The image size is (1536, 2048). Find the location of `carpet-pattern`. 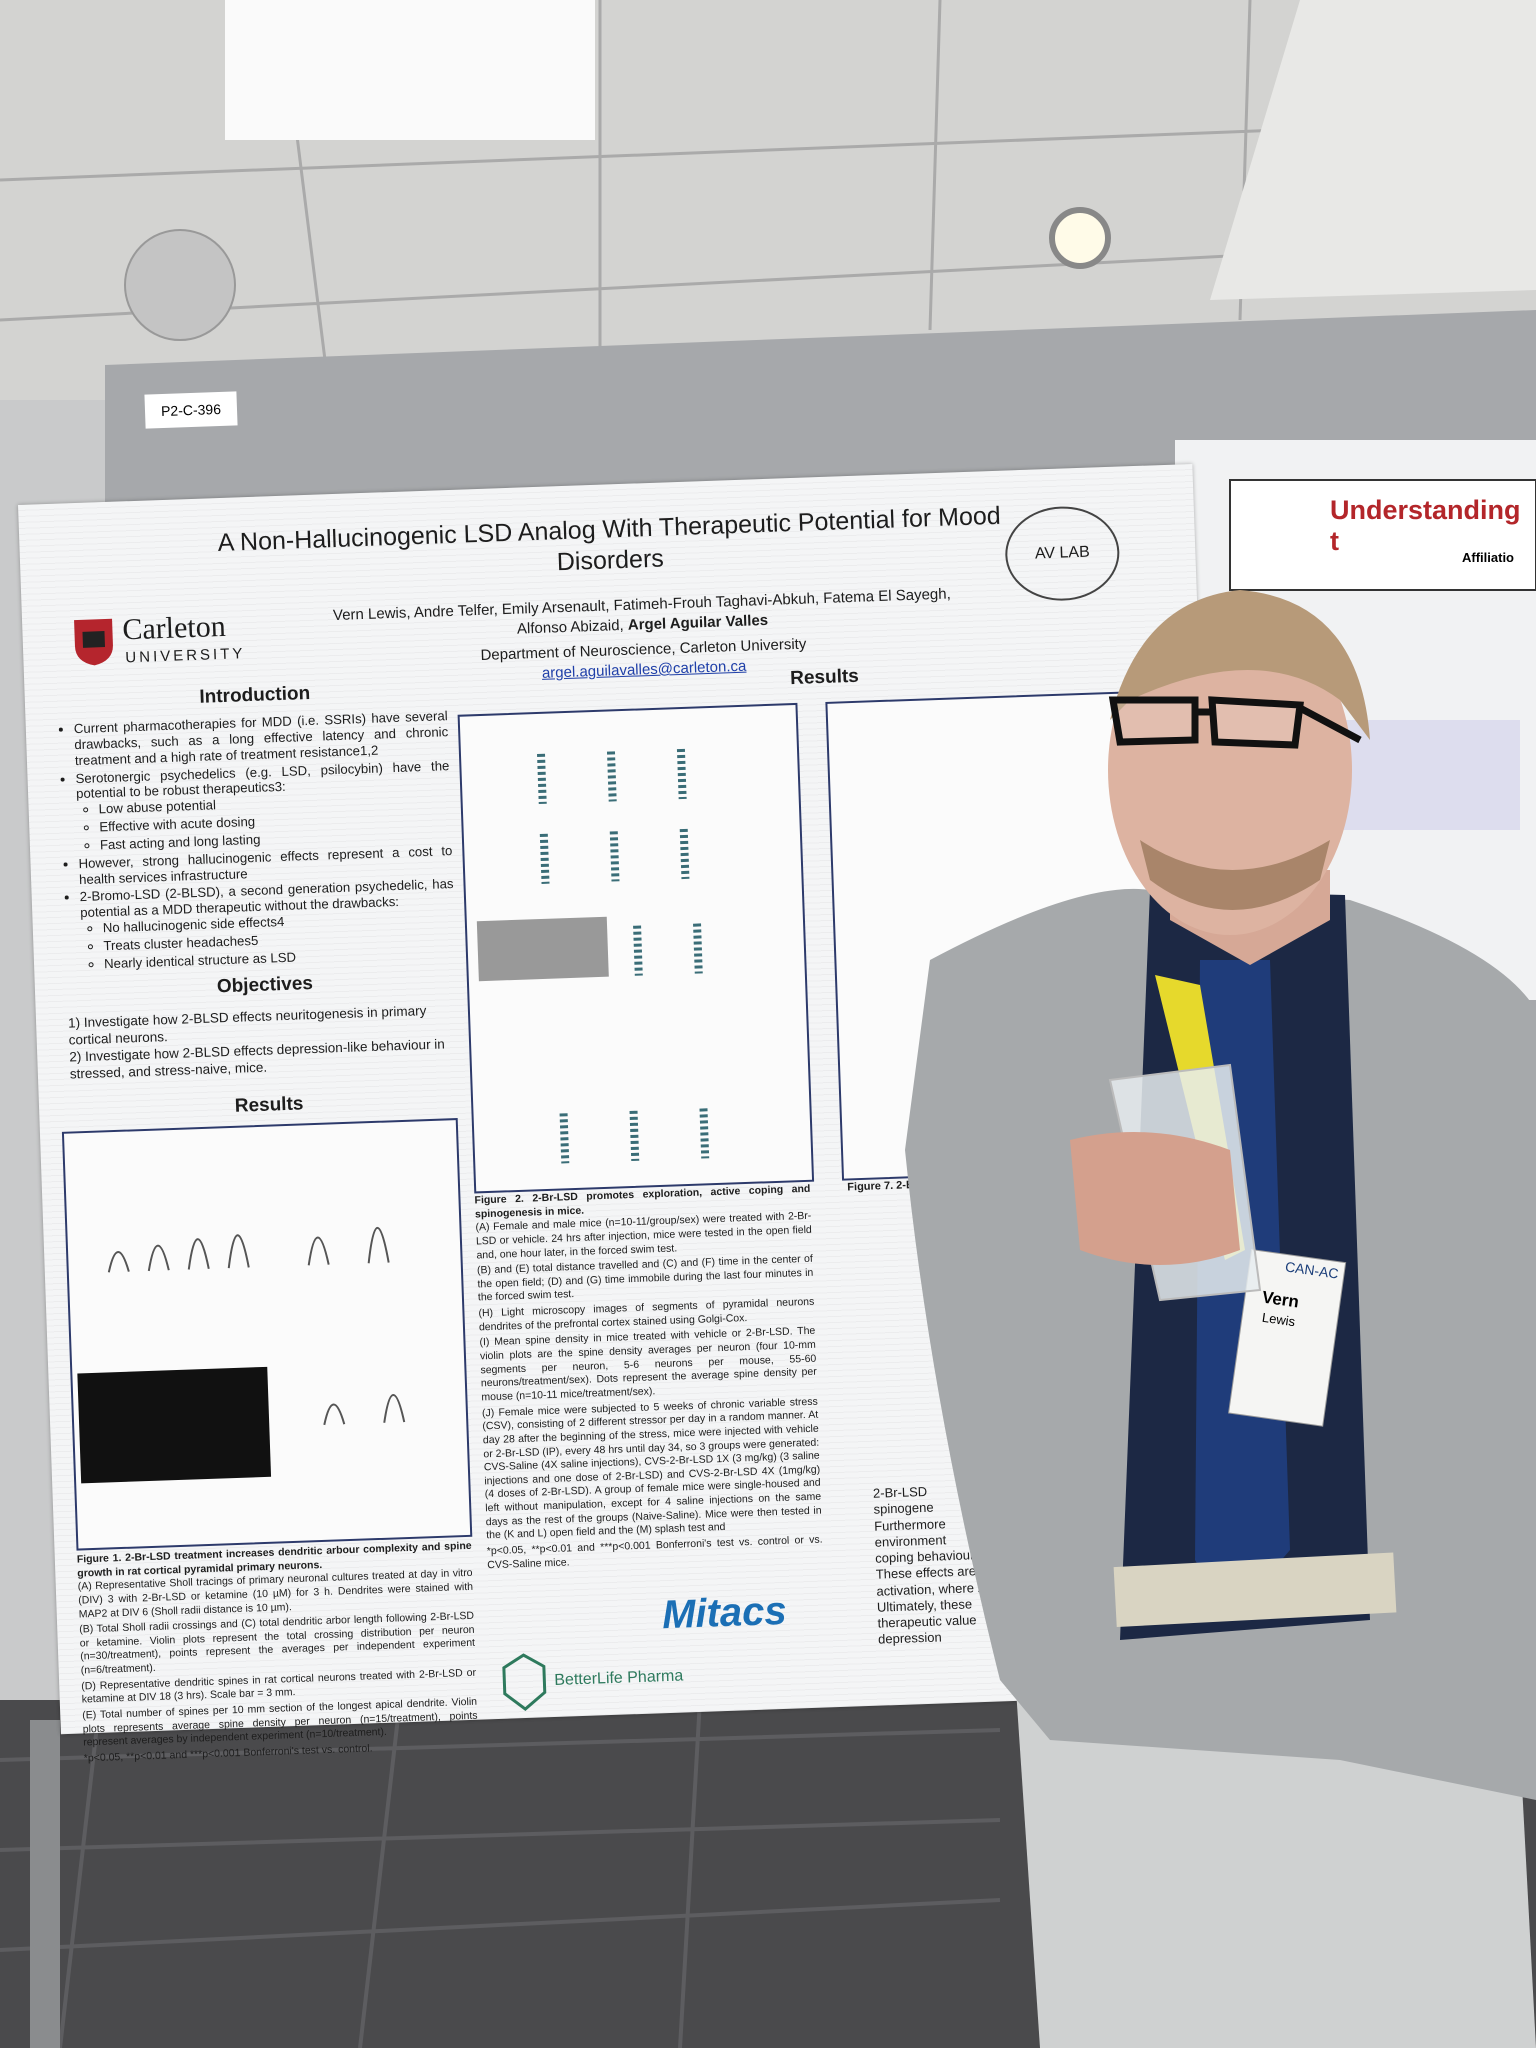

carpet-pattern is located at coordinates (500, 1873).